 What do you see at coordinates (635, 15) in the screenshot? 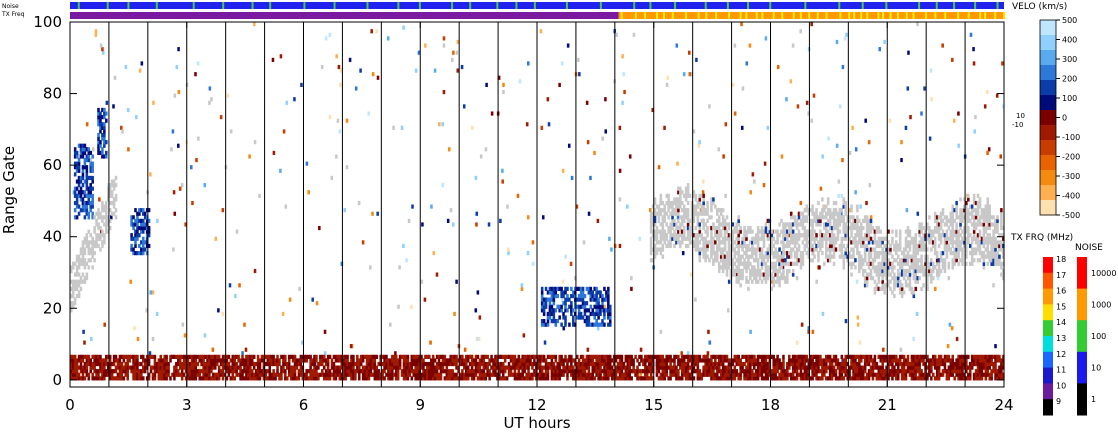
I see `txfreq-bar-mark` at bounding box center [635, 15].